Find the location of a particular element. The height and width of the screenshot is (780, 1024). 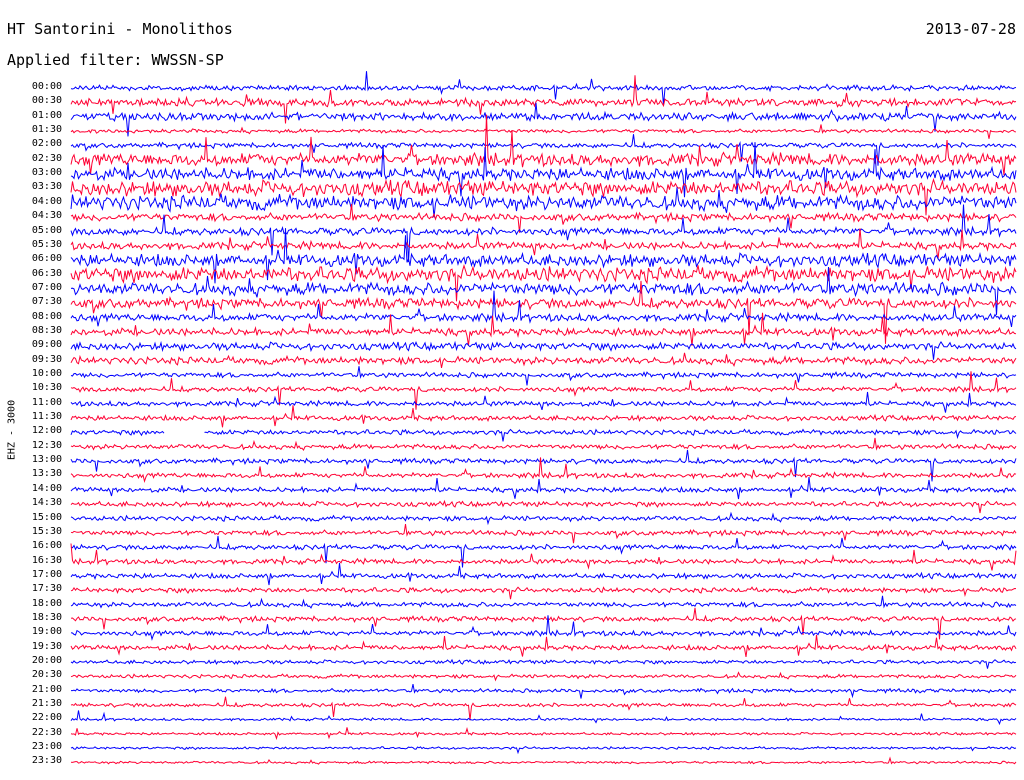

time-label: 05:30 is located at coordinates (46, 244).